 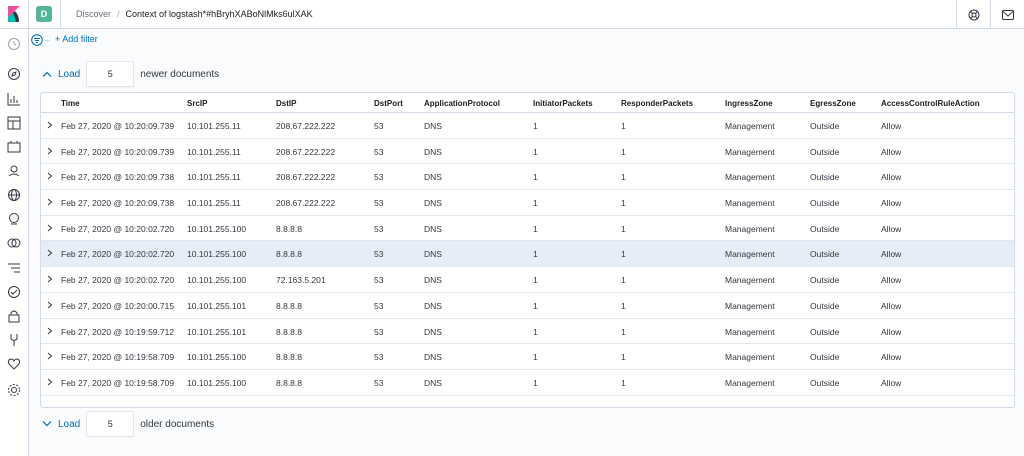 I want to click on column-header-dstport: DstPort, so click(x=388, y=103).